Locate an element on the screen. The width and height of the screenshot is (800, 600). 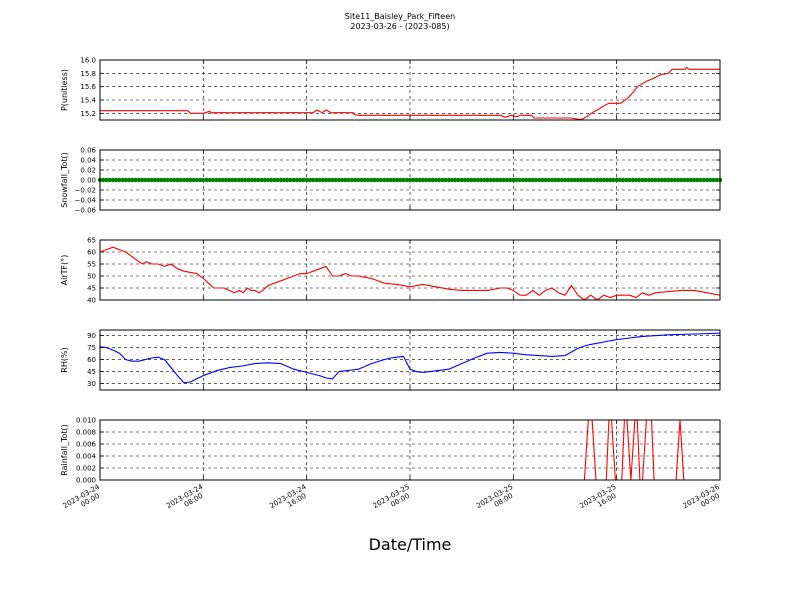
y-tick-label: 60 is located at coordinates (91, 253).